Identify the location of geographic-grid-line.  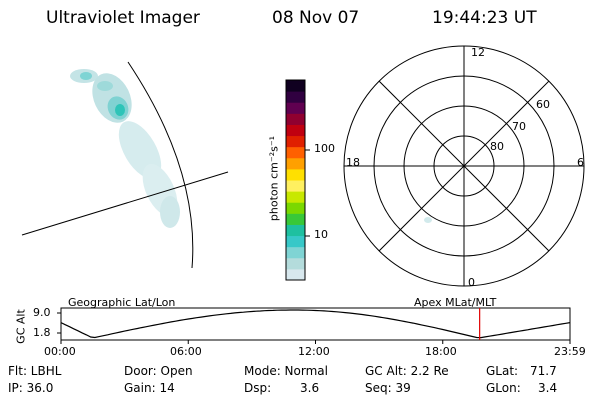
(125, 203).